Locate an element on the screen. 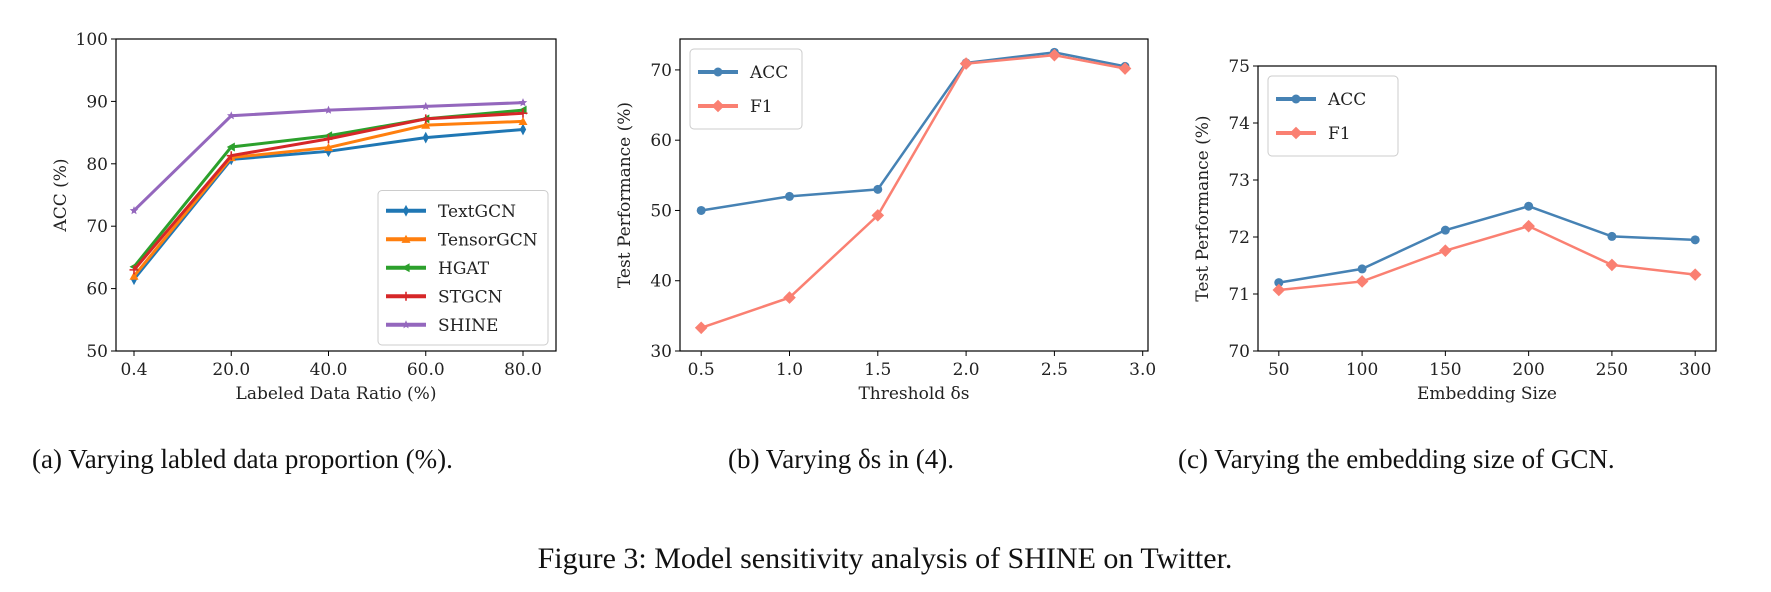  x-axis-label: Threshold δs is located at coordinates (913, 394).